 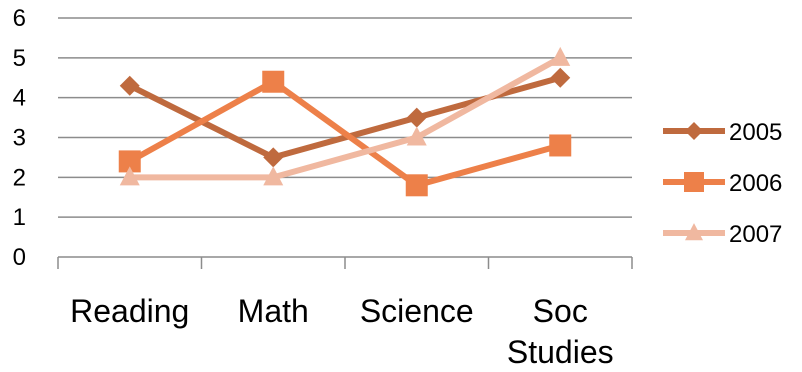 I want to click on legend-item-2007: 2007, so click(x=722, y=234).